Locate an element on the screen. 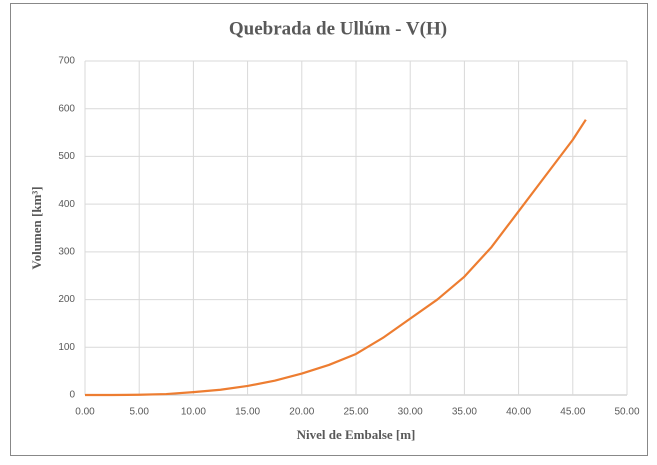 The image size is (657, 465). x-tick-label: 10.00 is located at coordinates (193, 412).